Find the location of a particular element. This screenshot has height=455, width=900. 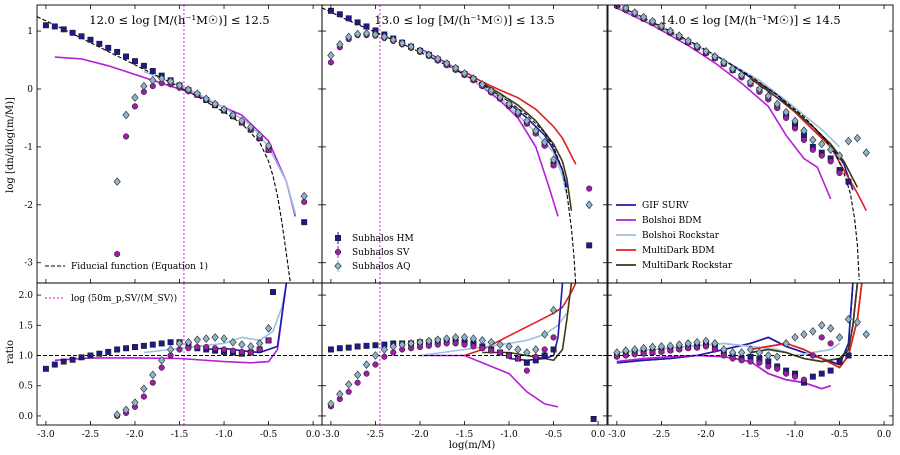

y-axis-title-bottom: ratio is located at coordinates (10, 352).